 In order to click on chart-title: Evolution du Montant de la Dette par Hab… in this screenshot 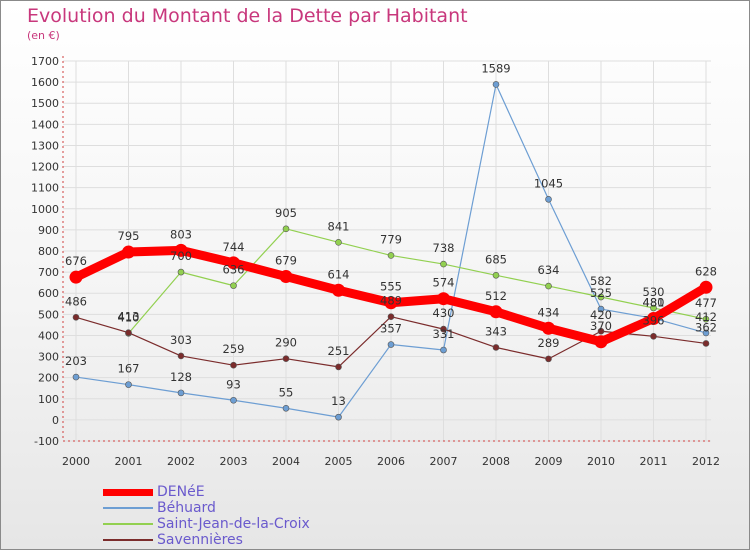, I will do `click(247, 16)`.